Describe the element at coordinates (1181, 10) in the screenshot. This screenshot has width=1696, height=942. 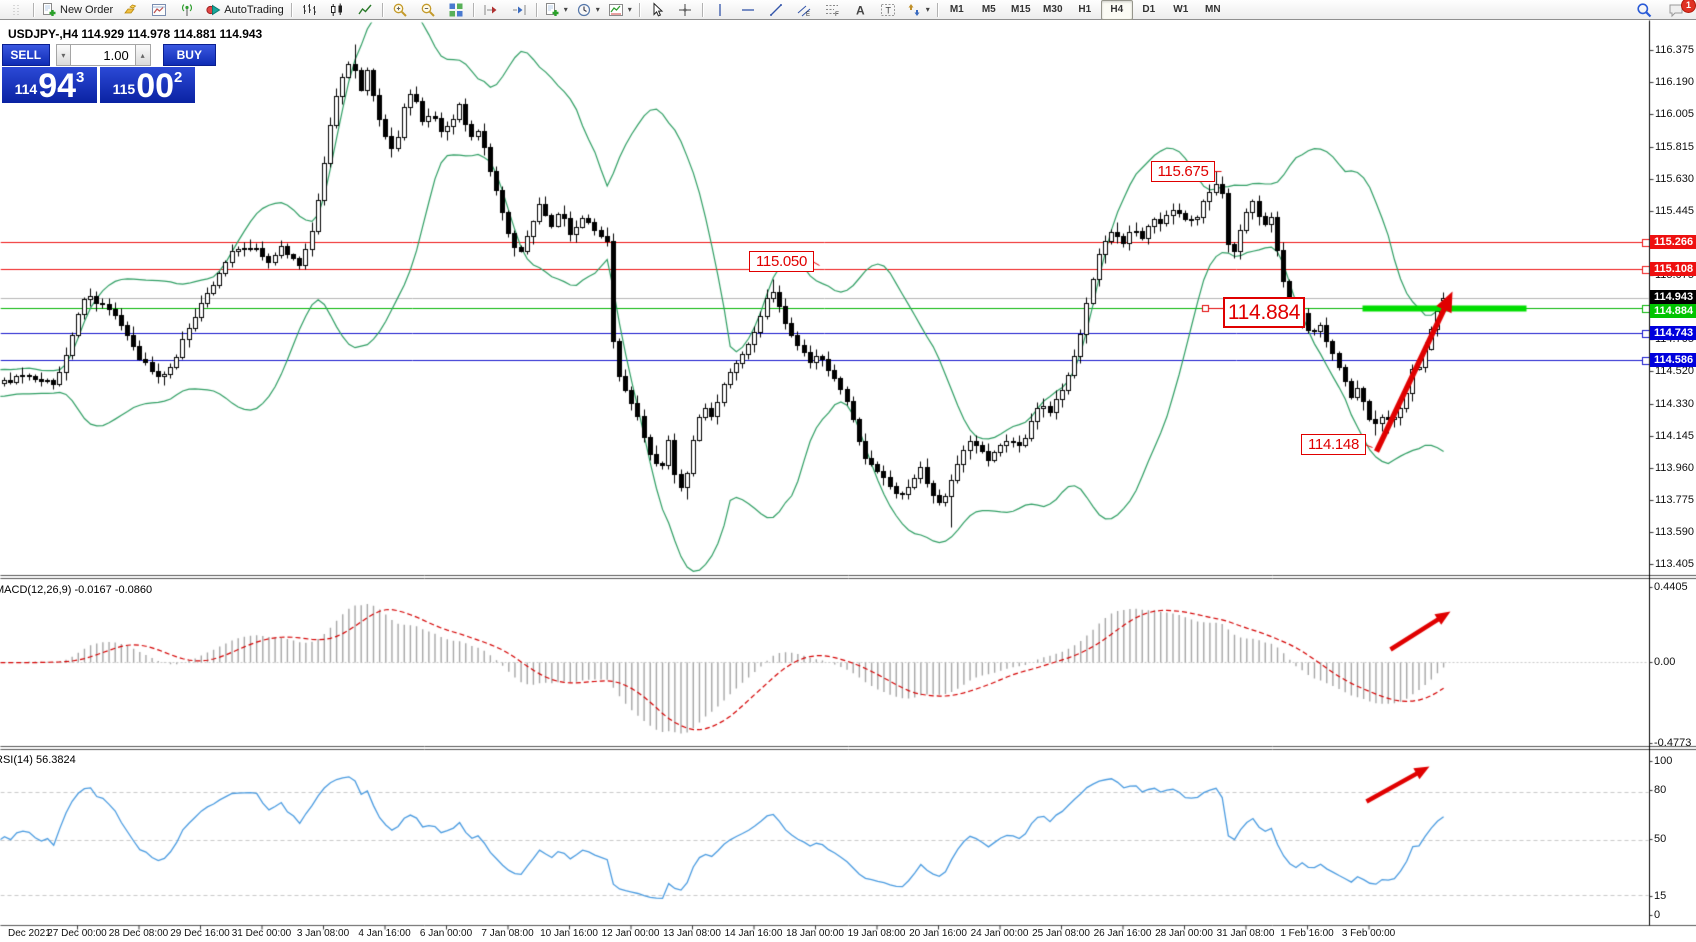
I see `timeframe-w1: W1` at that location.